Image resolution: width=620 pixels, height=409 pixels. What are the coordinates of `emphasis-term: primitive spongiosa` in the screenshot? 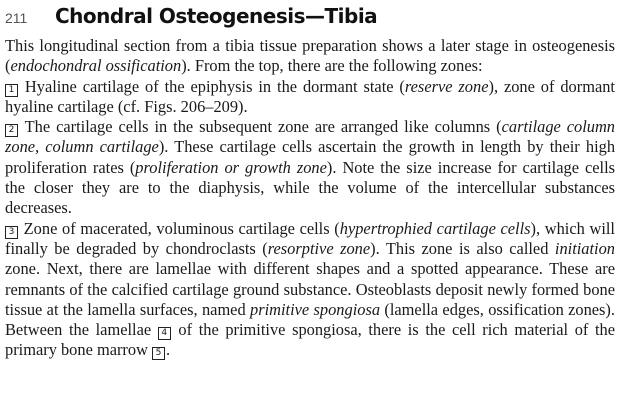 It's located at (315, 309).